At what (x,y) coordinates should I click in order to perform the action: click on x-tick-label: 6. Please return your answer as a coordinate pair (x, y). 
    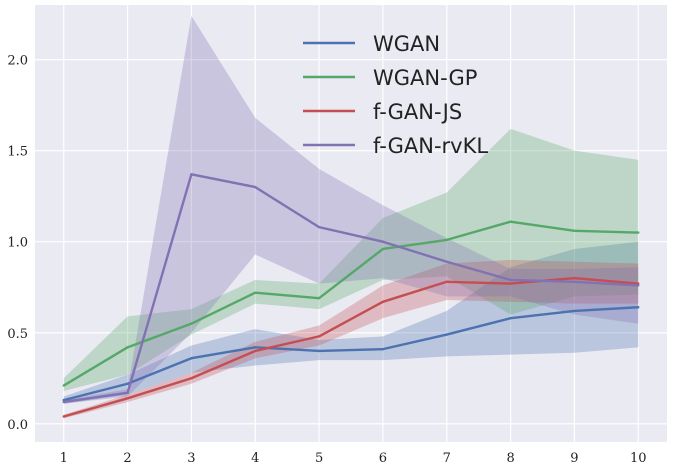
    Looking at the image, I should click on (383, 457).